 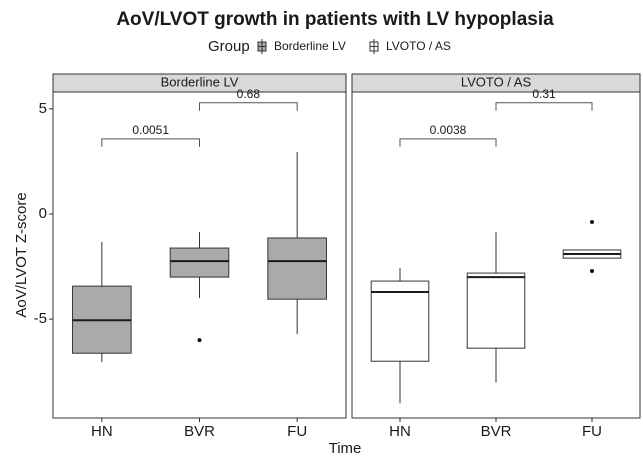 I want to click on comparison-label: 0.0038, so click(x=448, y=130).